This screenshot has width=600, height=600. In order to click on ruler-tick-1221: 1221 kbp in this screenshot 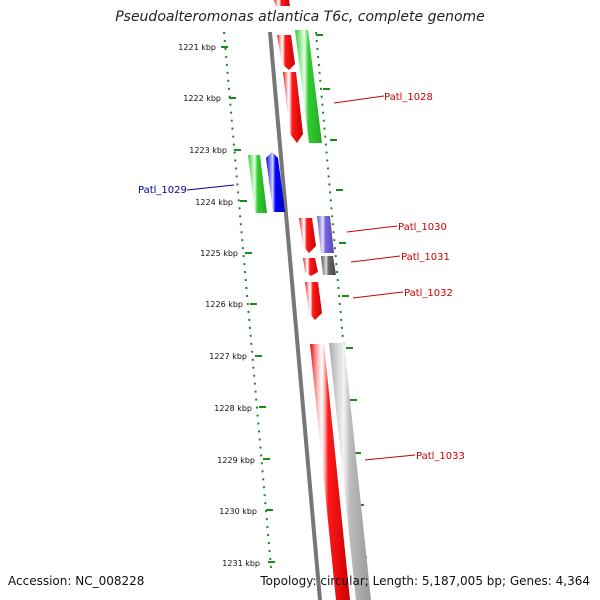, I will do `click(203, 47)`.